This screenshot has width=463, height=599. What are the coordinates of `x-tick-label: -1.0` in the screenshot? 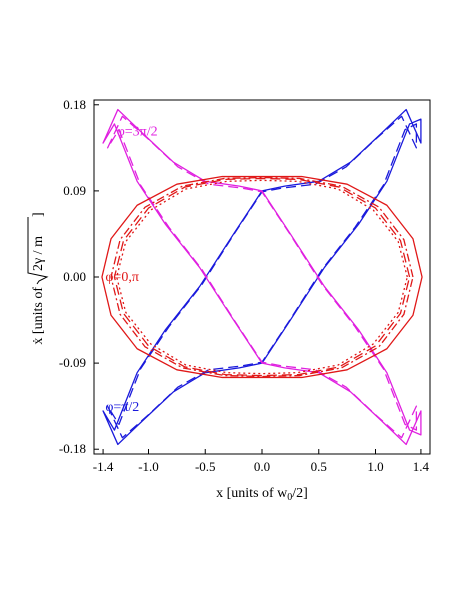 It's located at (148, 466).